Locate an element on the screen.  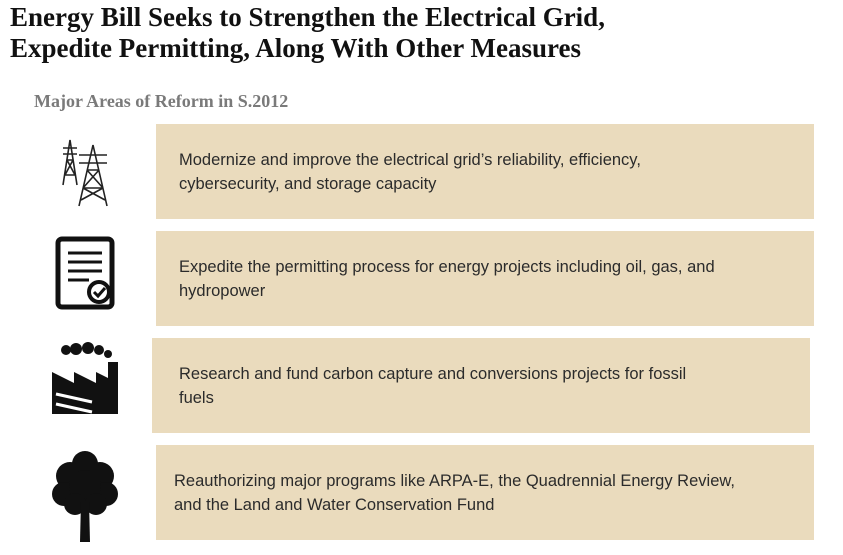
pylon-icon is located at coordinates (85, 173).